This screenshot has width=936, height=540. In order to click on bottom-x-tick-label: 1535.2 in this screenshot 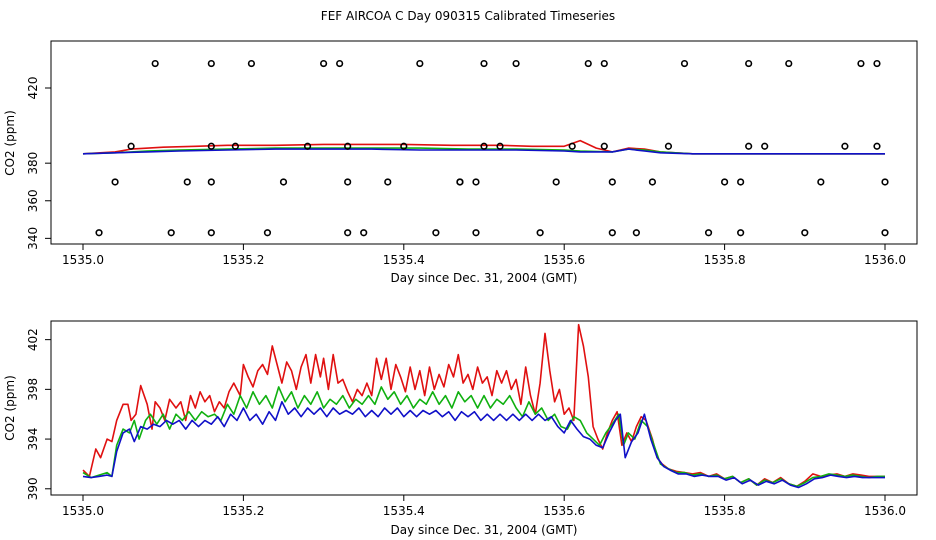, I will do `click(243, 511)`.